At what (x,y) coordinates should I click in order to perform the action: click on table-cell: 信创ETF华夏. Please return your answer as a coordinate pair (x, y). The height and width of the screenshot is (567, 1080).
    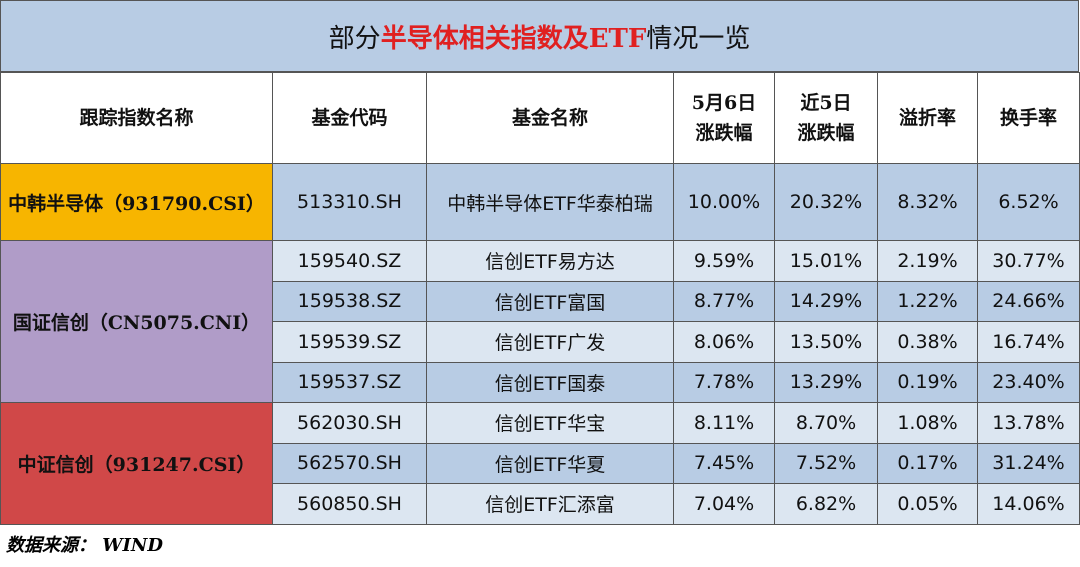
    Looking at the image, I should click on (550, 463).